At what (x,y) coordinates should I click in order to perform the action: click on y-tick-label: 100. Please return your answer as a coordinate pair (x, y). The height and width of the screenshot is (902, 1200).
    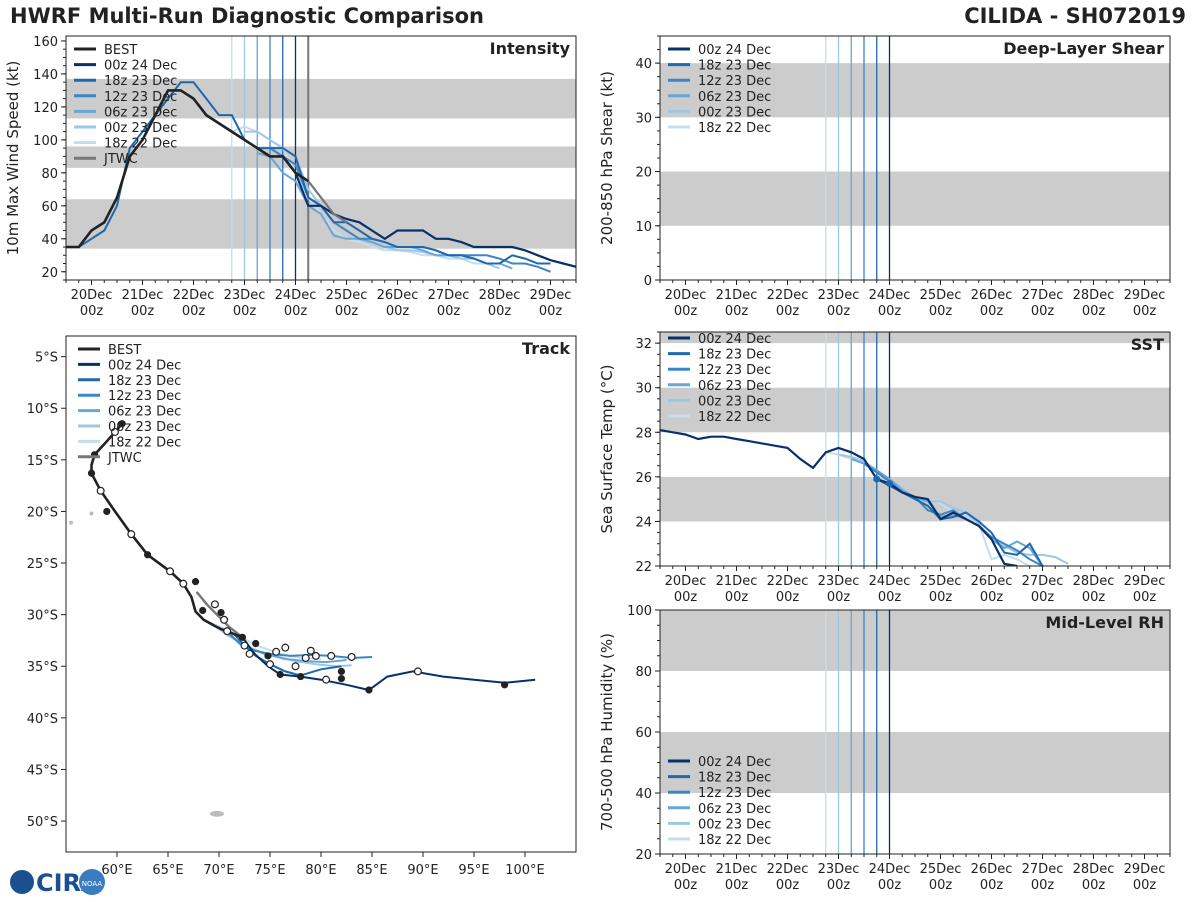
    Looking at the image, I should click on (639, 611).